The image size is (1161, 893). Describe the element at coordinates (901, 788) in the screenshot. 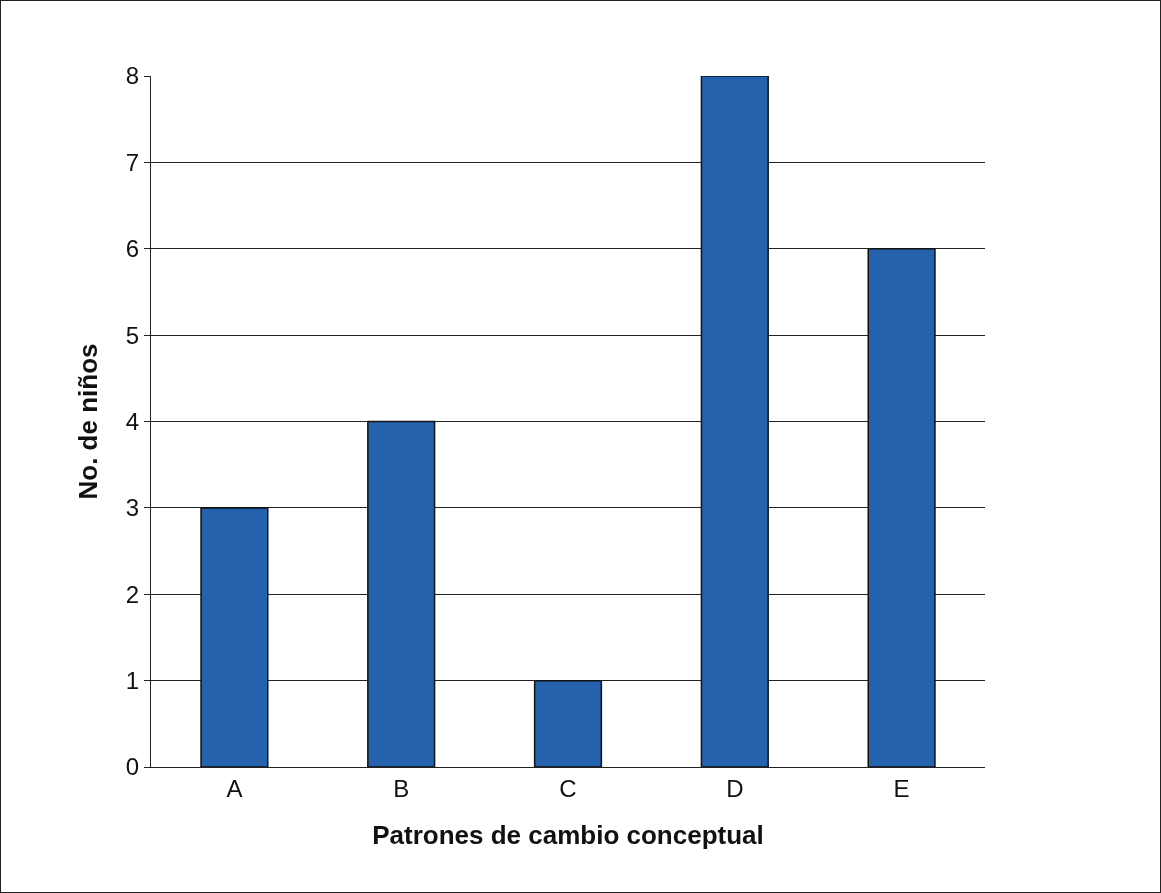

I see `x-tick-label: E` at that location.